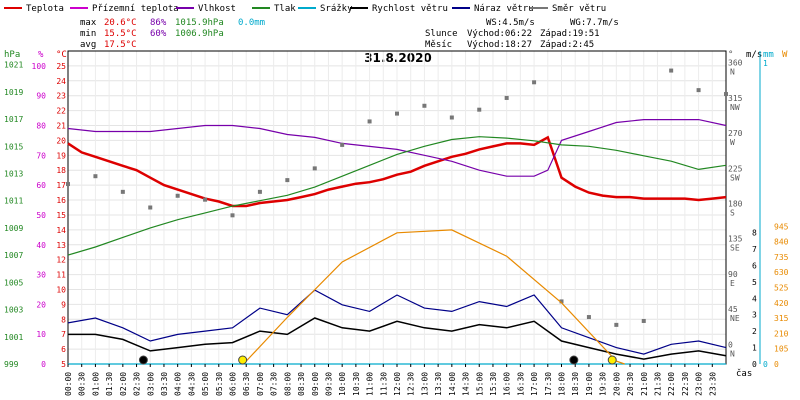 Image resolution: width=800 pixels, height=400 pixels. Describe the element at coordinates (397, 148) in the screenshot. I see `vlhkost-series-line` at that location.